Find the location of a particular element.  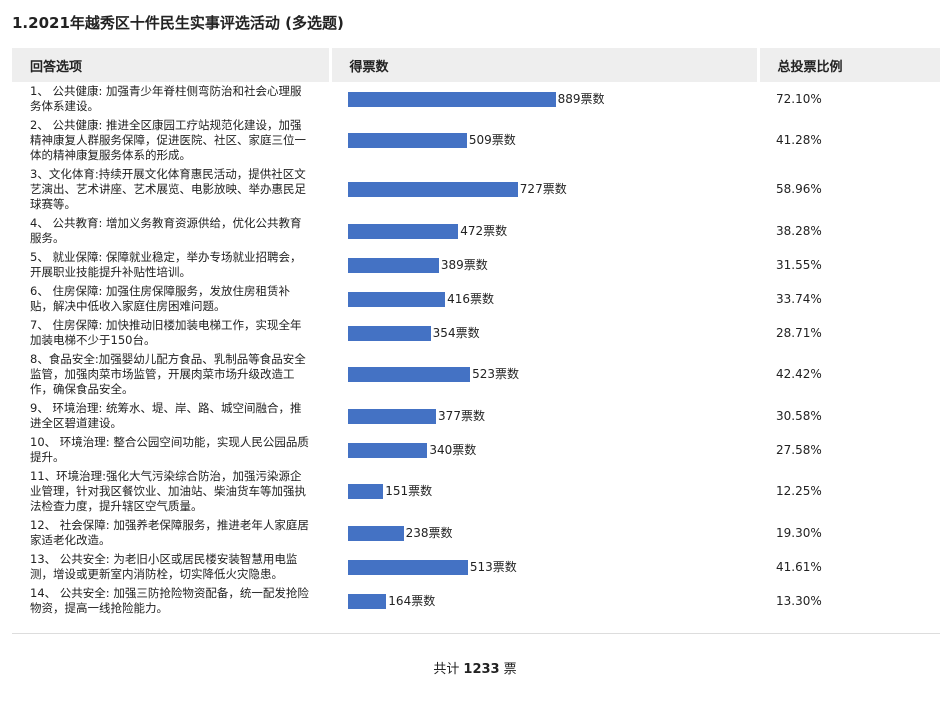

bar-wrap: 377票数 is located at coordinates (553, 416).